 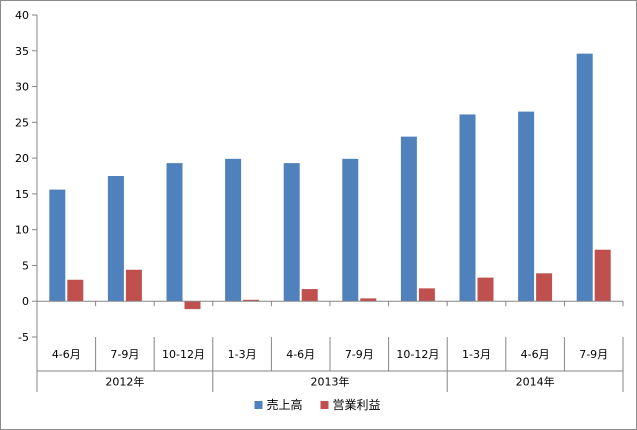 I want to click on legend-label-sales: 売上高, so click(x=285, y=404).